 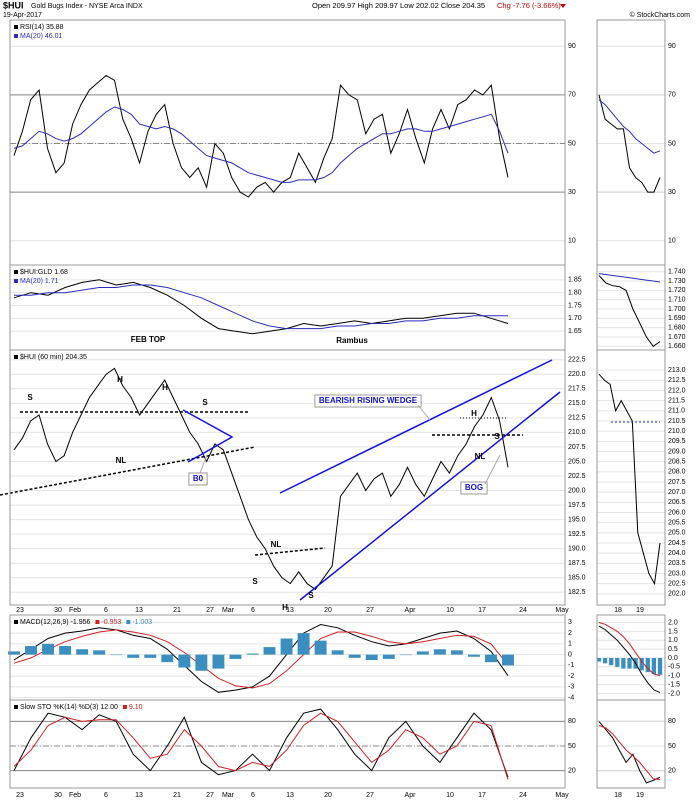 What do you see at coordinates (577, 592) in the screenshot?
I see `y-tick-label: 182.5` at bounding box center [577, 592].